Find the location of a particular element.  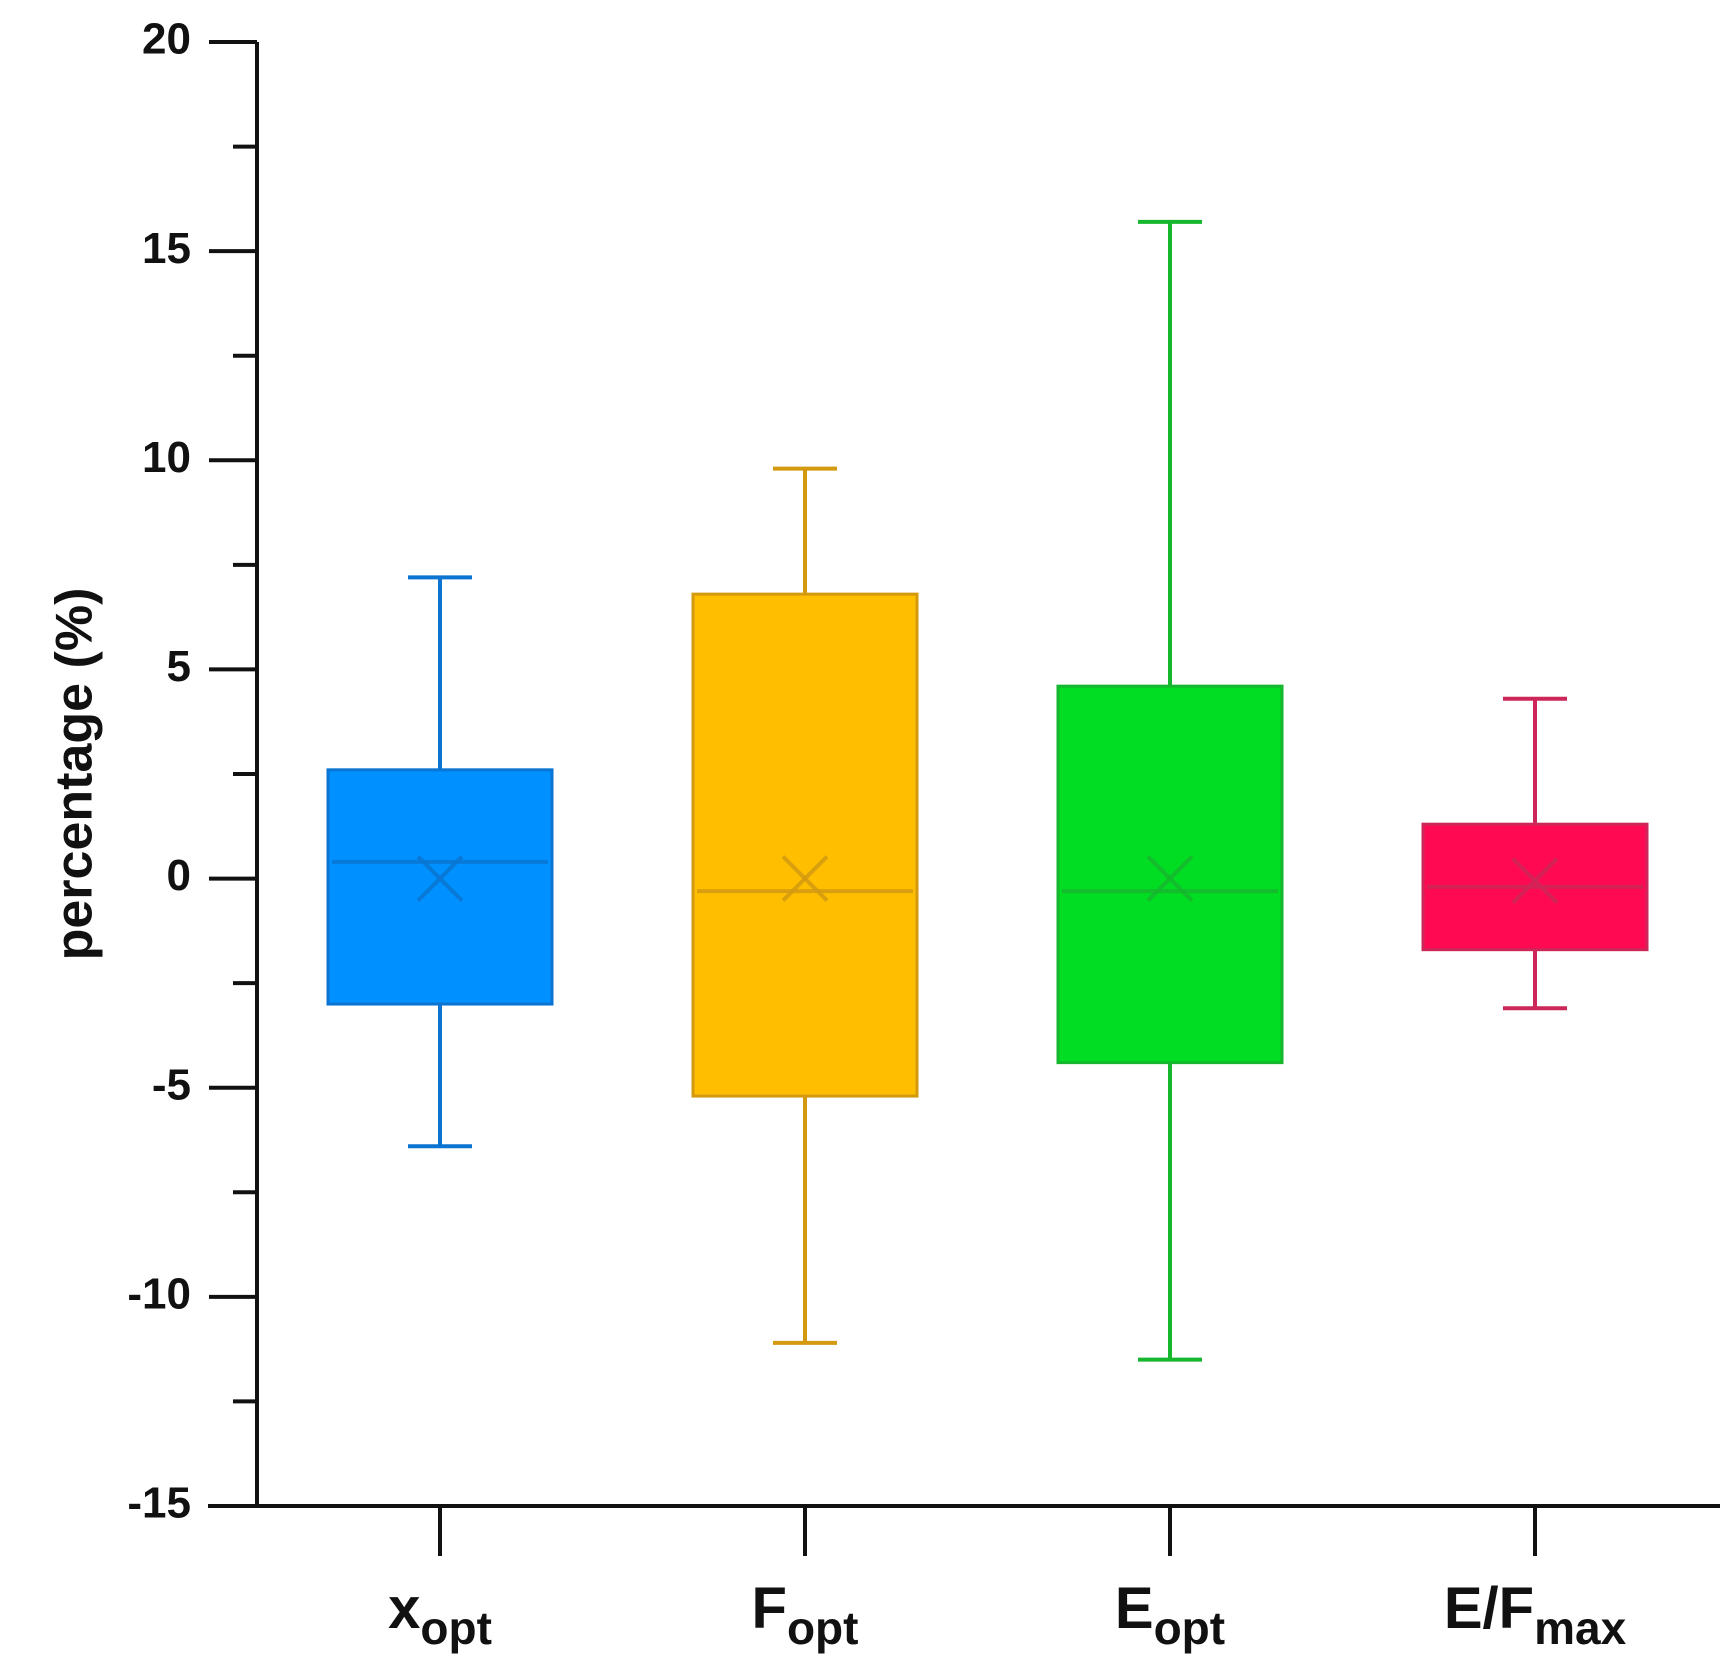

x-tick-label: Eopt is located at coordinates (1170, 1615).